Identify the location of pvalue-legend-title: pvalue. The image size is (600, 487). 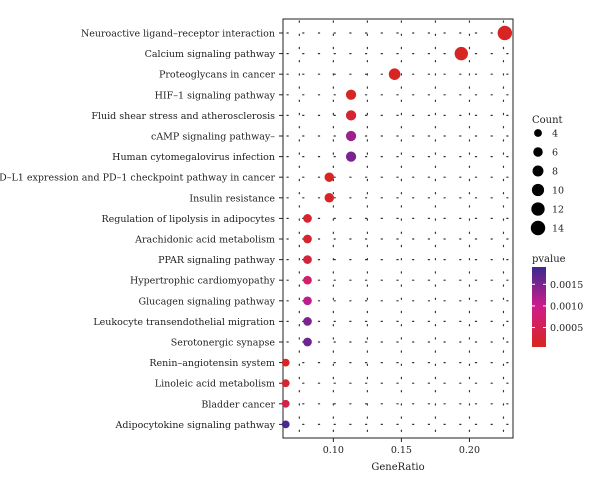
(549, 259).